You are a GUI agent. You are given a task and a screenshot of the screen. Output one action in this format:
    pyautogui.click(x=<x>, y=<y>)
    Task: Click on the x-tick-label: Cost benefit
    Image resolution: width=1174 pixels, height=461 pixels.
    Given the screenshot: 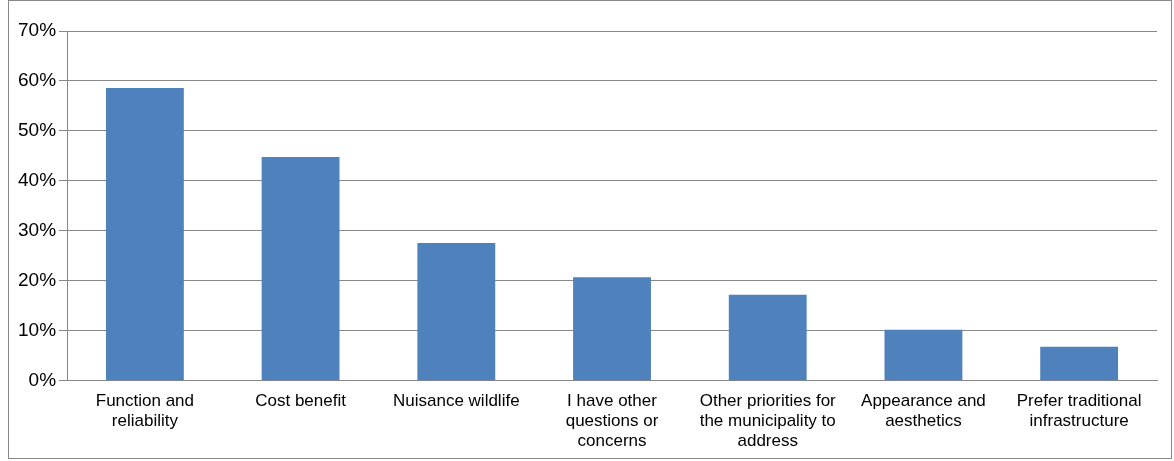 What is the action you would take?
    pyautogui.click(x=301, y=400)
    